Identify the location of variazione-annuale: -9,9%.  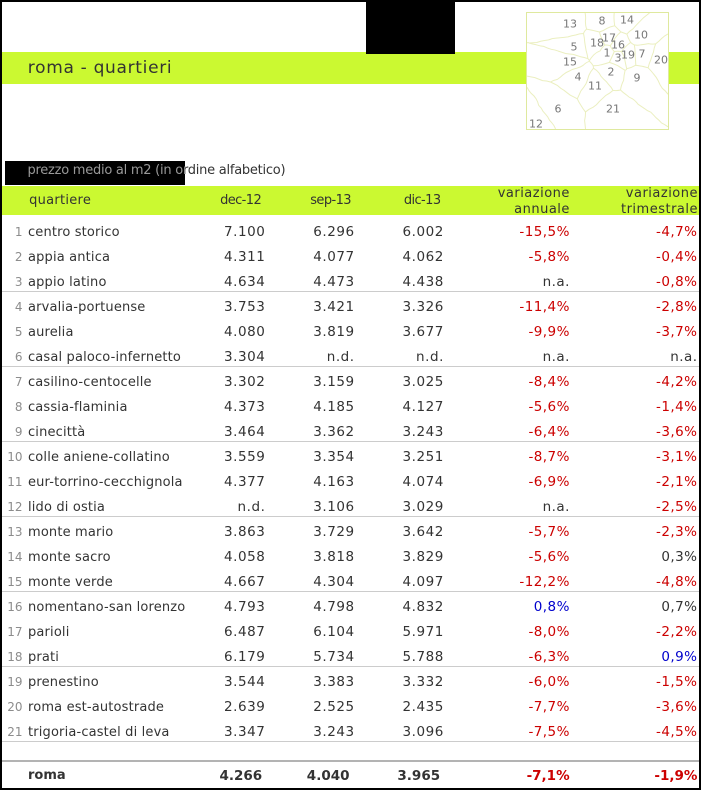
(549, 331).